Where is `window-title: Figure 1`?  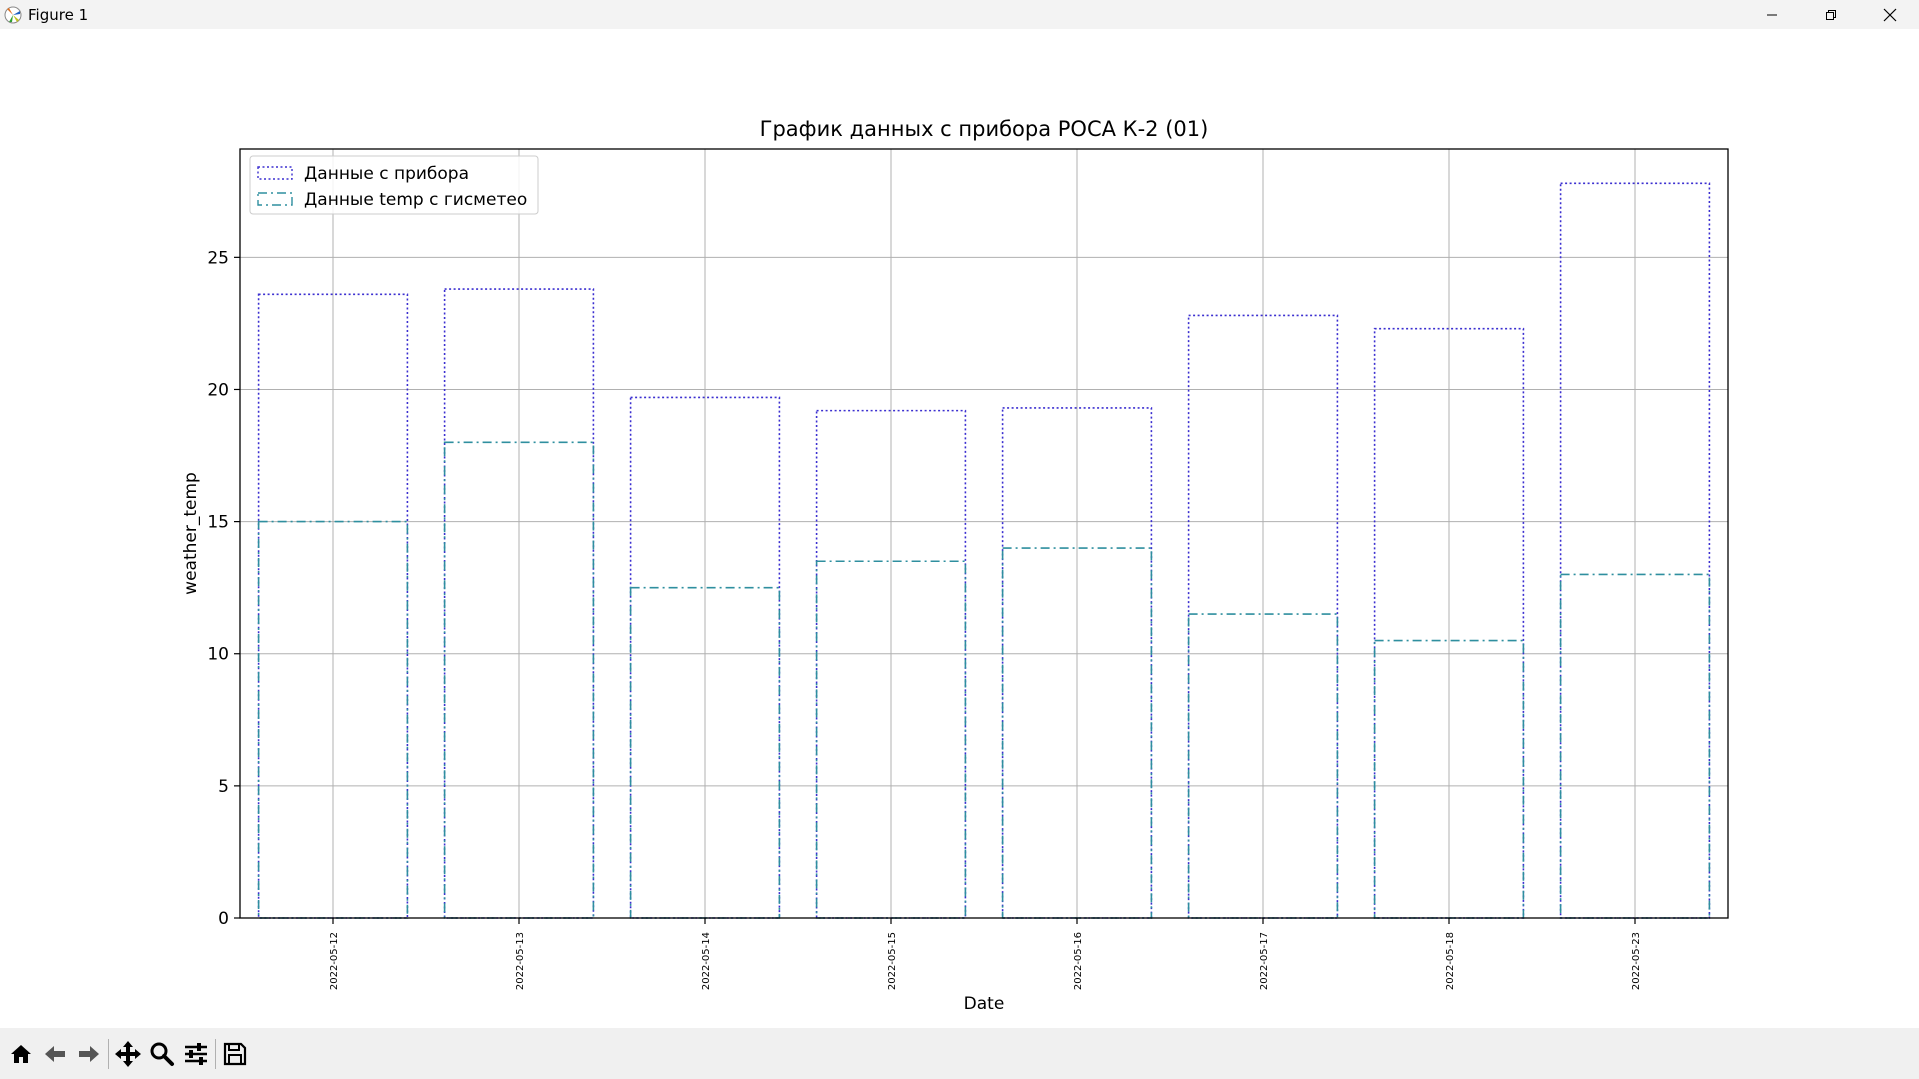 window-title: Figure 1 is located at coordinates (58, 14).